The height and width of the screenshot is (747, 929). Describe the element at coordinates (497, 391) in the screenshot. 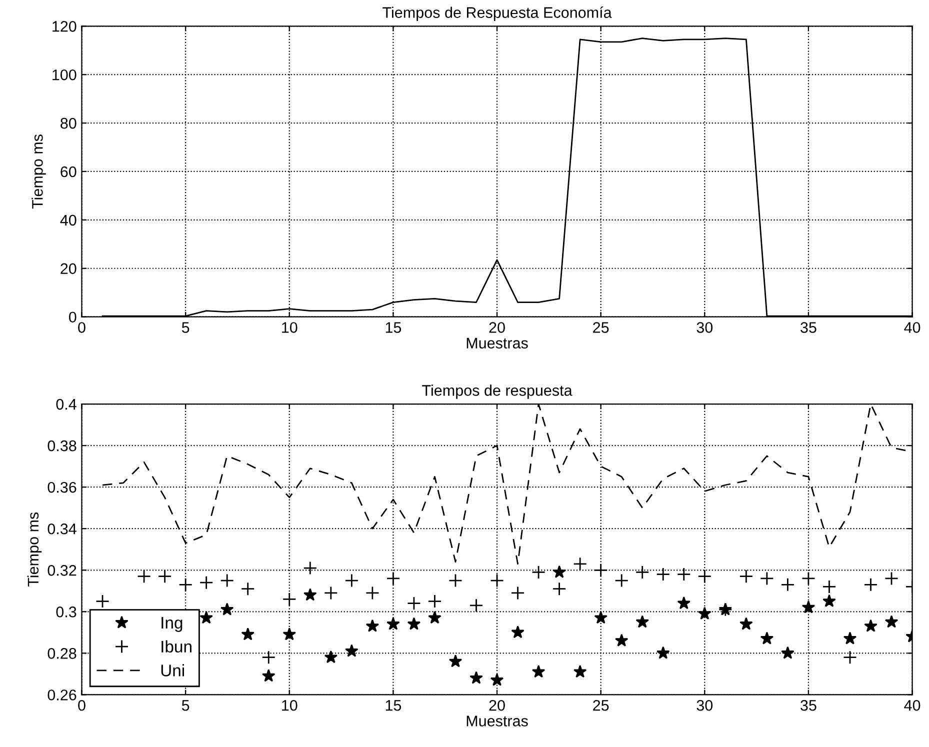

I see `chart-title: Tiempos de respuesta` at that location.